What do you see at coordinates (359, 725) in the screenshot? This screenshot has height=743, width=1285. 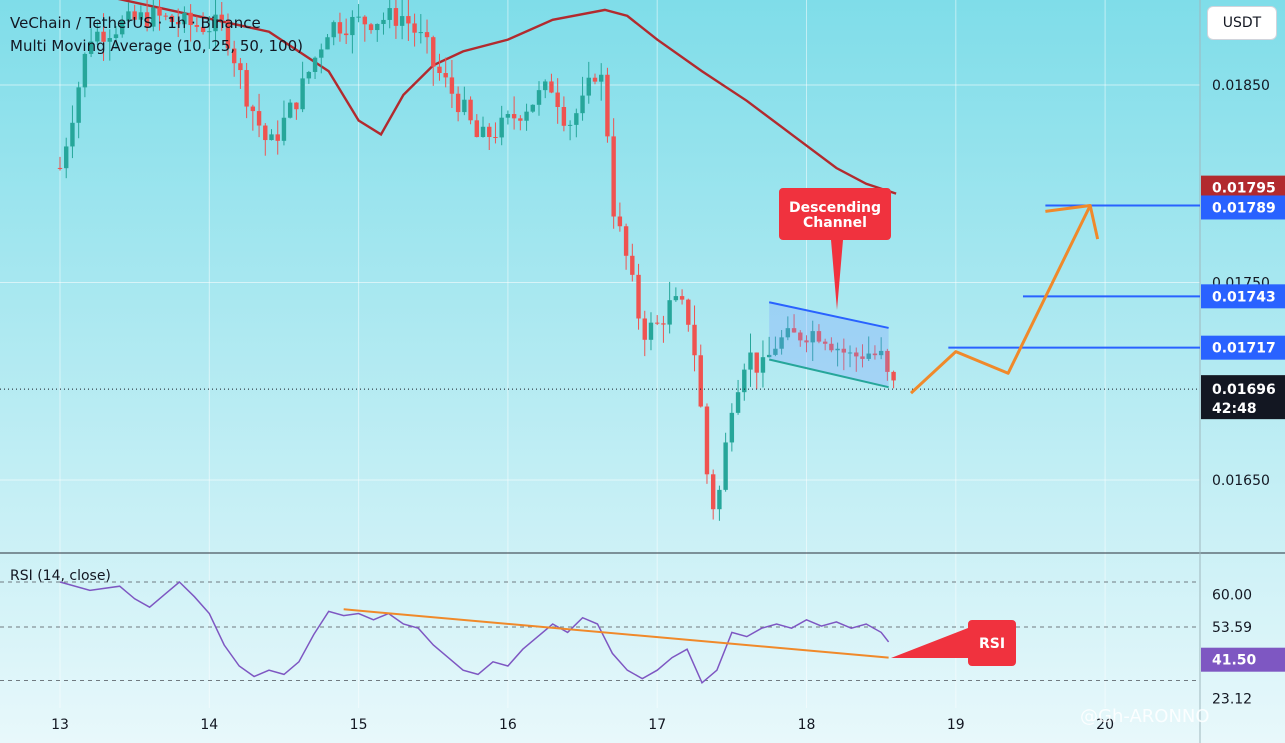 I see `time-tick-label: 15` at bounding box center [359, 725].